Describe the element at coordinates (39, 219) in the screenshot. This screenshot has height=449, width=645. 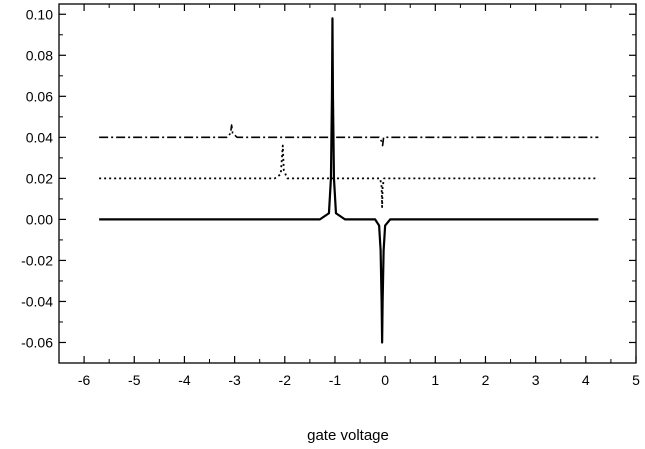
I see `y-tick-label: 0.00` at that location.